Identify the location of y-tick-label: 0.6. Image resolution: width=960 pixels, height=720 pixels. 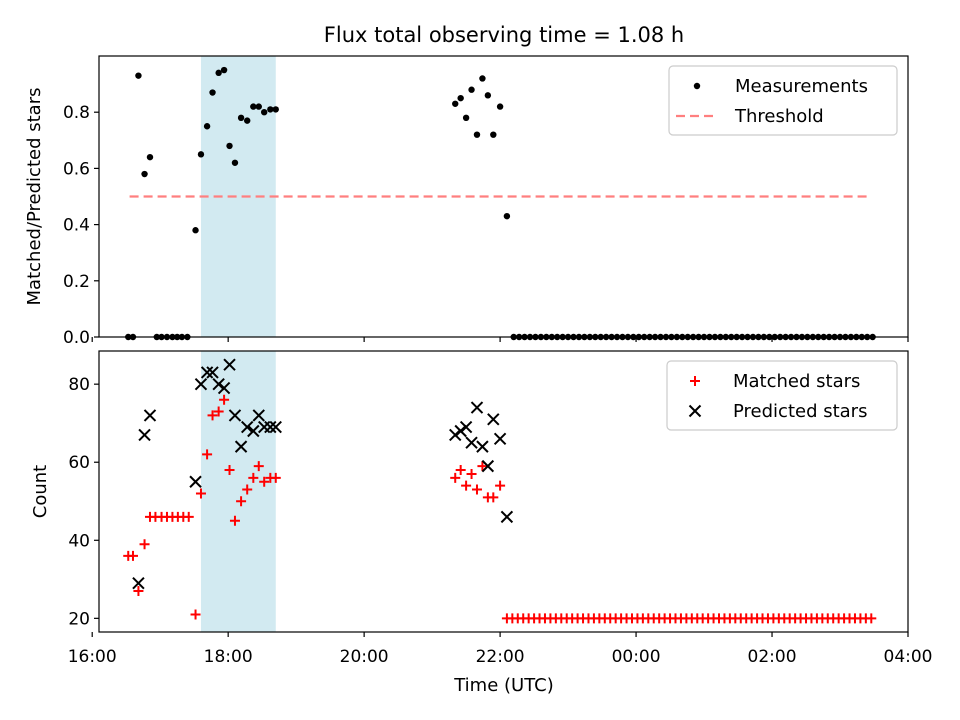
(76, 169).